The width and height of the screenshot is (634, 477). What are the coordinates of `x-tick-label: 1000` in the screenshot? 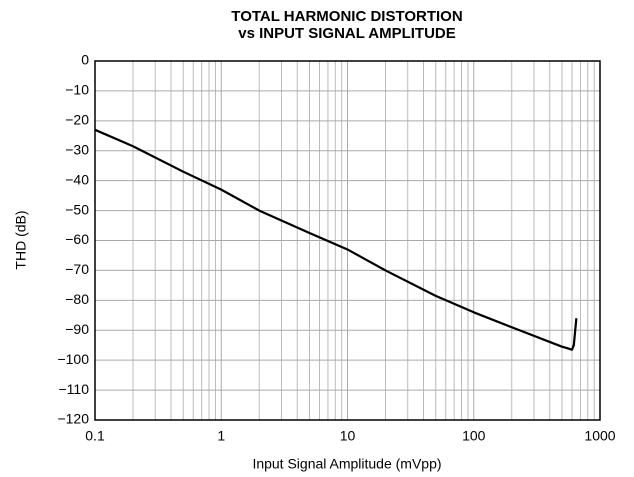 It's located at (599, 436).